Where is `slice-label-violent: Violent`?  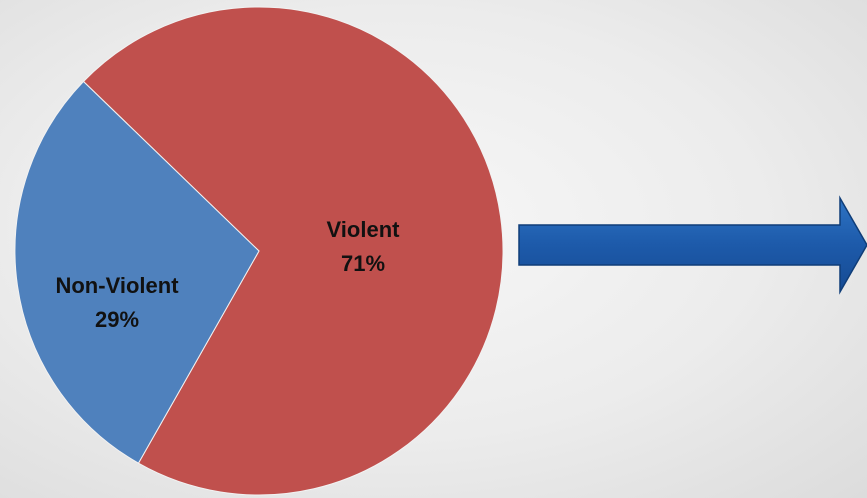
slice-label-violent: Violent is located at coordinates (364, 229).